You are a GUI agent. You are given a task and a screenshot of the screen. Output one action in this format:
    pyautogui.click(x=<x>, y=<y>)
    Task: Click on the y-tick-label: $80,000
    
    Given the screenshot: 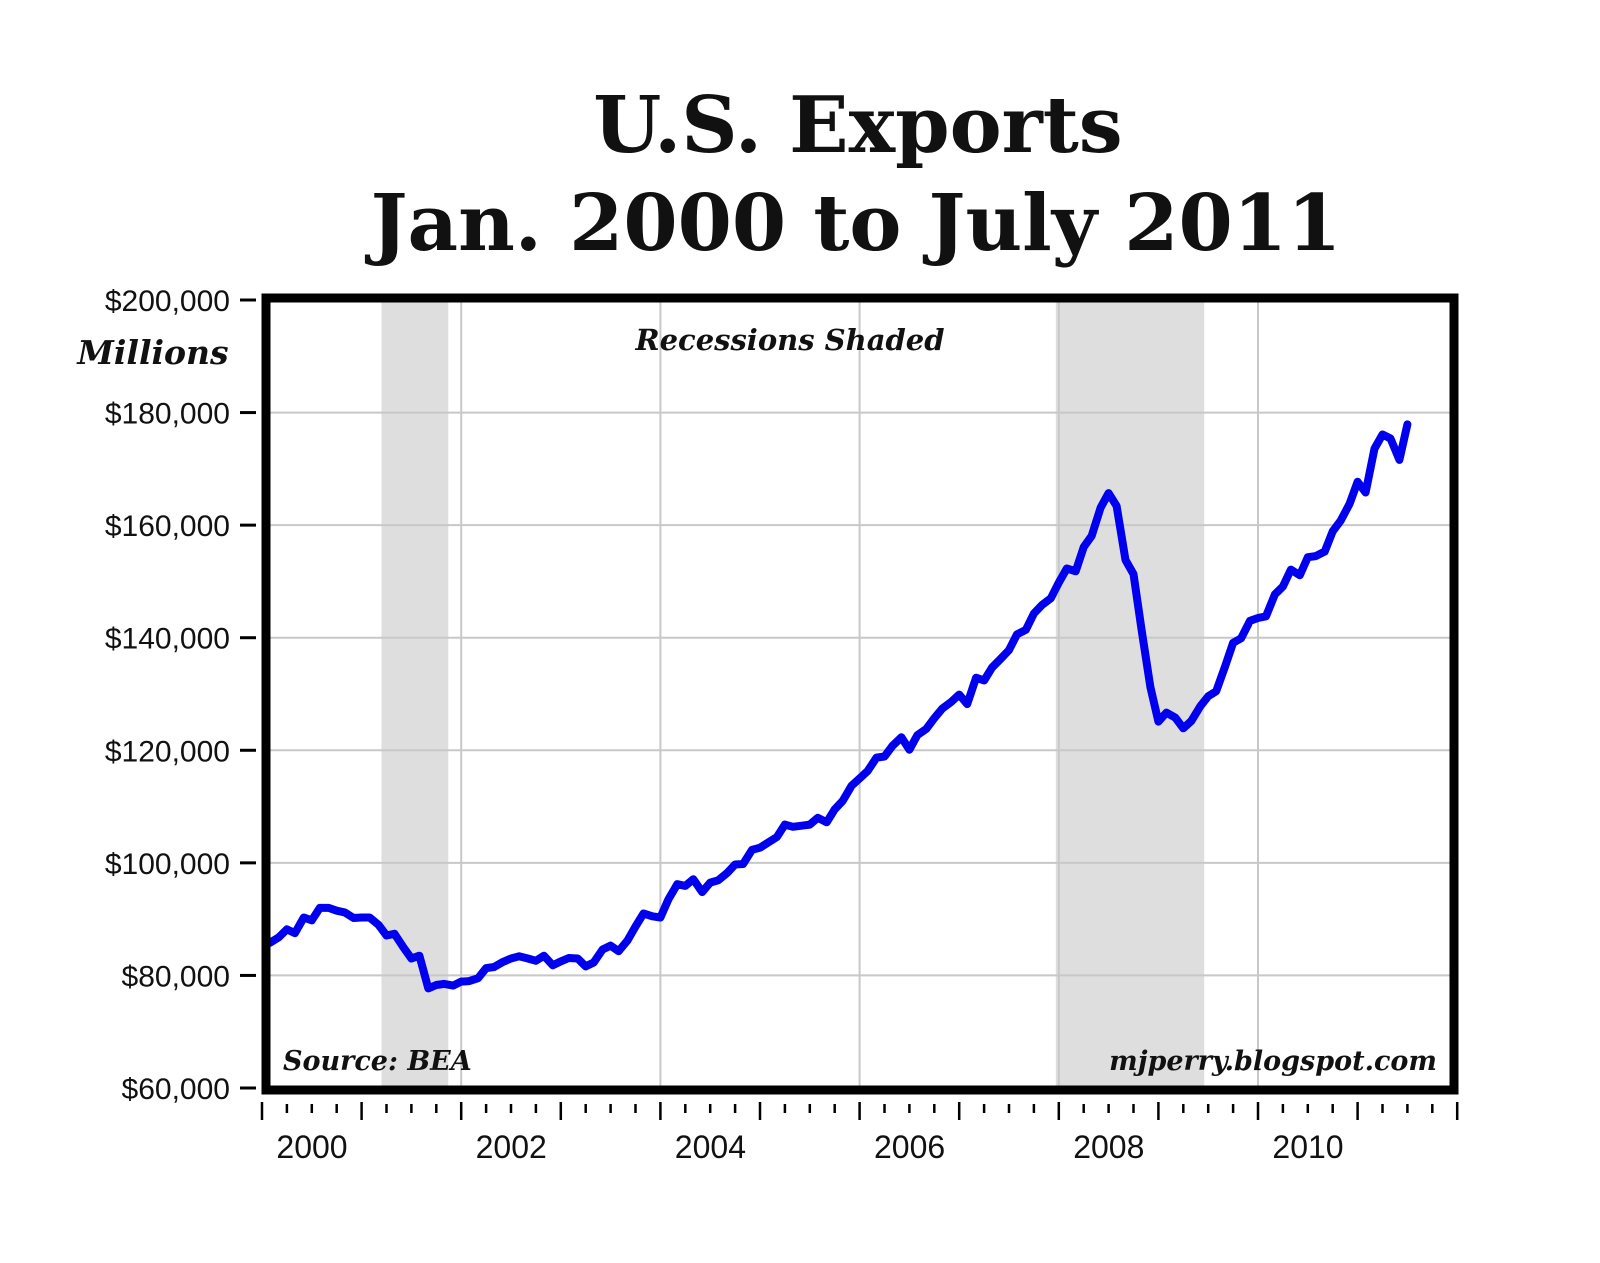 What is the action you would take?
    pyautogui.click(x=176, y=976)
    